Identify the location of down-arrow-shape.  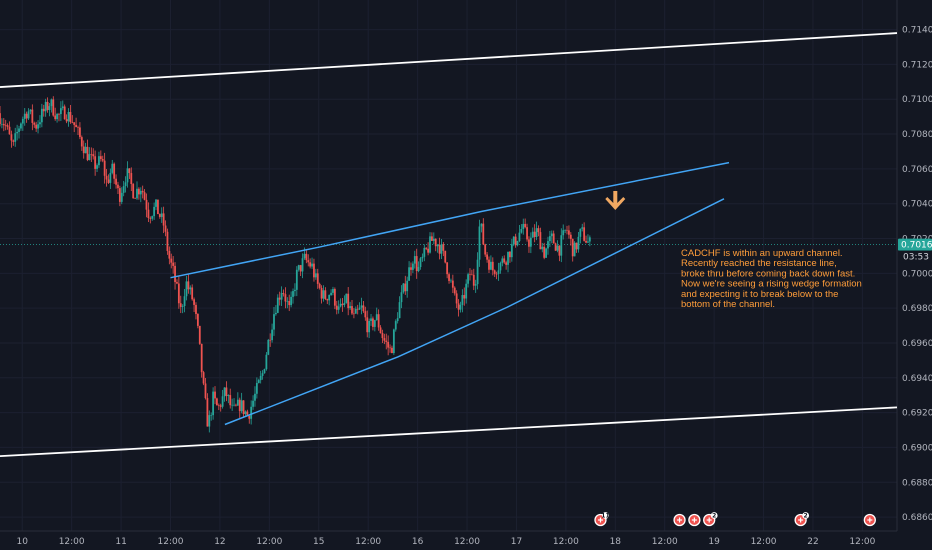
(615, 200).